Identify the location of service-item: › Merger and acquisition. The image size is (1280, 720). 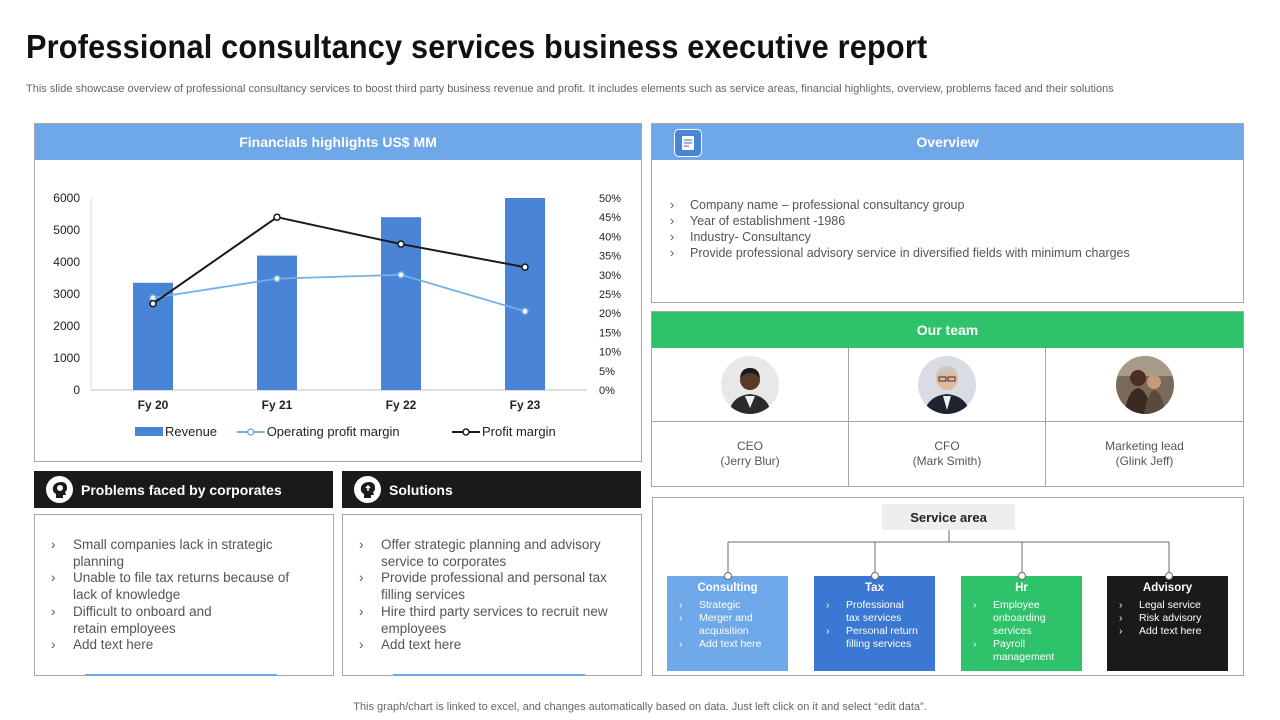
(716, 624).